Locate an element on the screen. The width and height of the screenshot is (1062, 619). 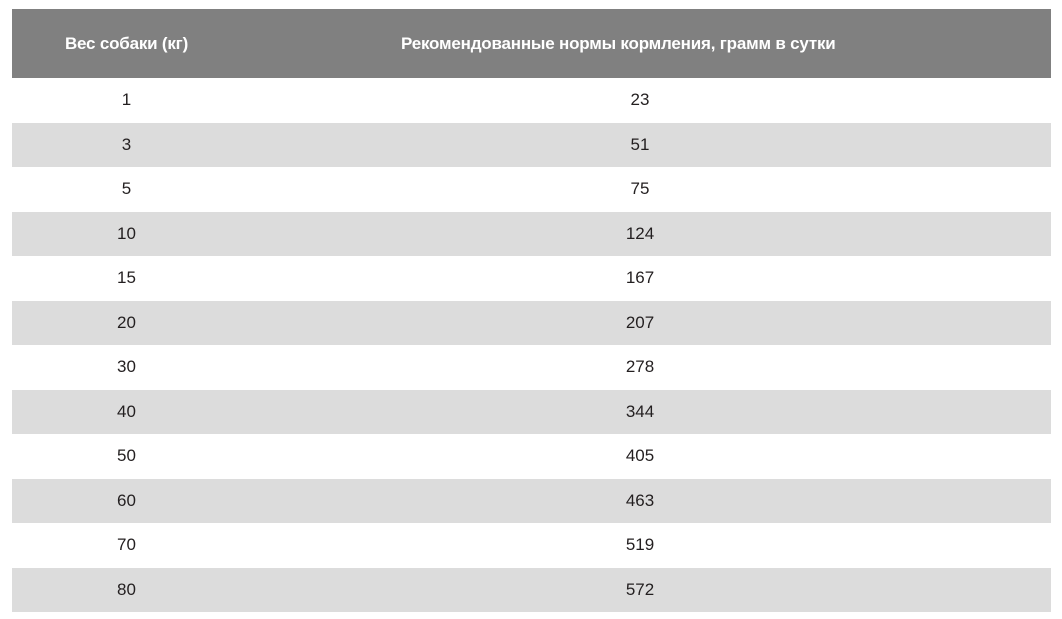
table-row: 50 405 is located at coordinates (531, 456).